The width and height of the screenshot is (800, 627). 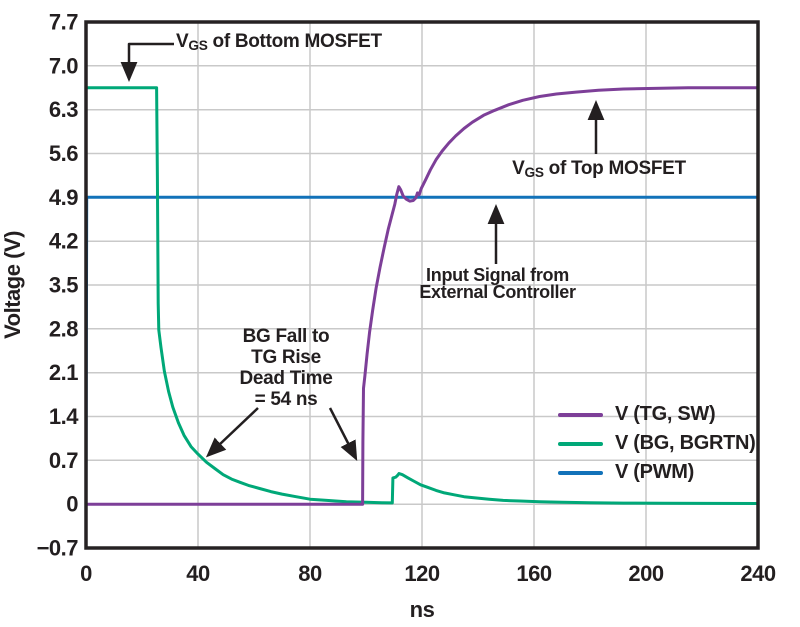 What do you see at coordinates (654, 472) in the screenshot?
I see `legend-label: V (PWM)` at bounding box center [654, 472].